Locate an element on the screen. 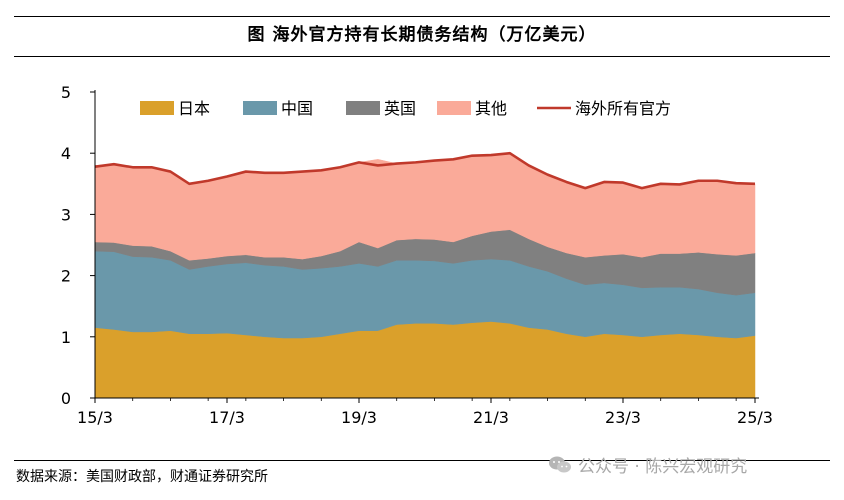 The height and width of the screenshot is (500, 844). title-top-rule is located at coordinates (422, 16).